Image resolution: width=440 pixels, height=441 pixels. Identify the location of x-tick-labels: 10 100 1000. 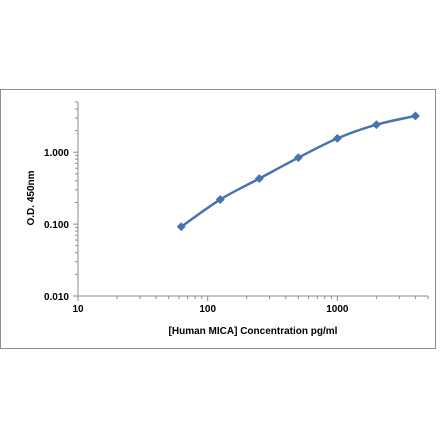
(210, 309).